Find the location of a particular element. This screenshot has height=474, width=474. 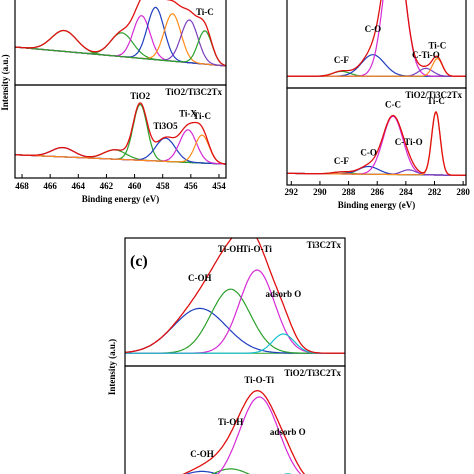

x-tick-label: 284 is located at coordinates (406, 192).